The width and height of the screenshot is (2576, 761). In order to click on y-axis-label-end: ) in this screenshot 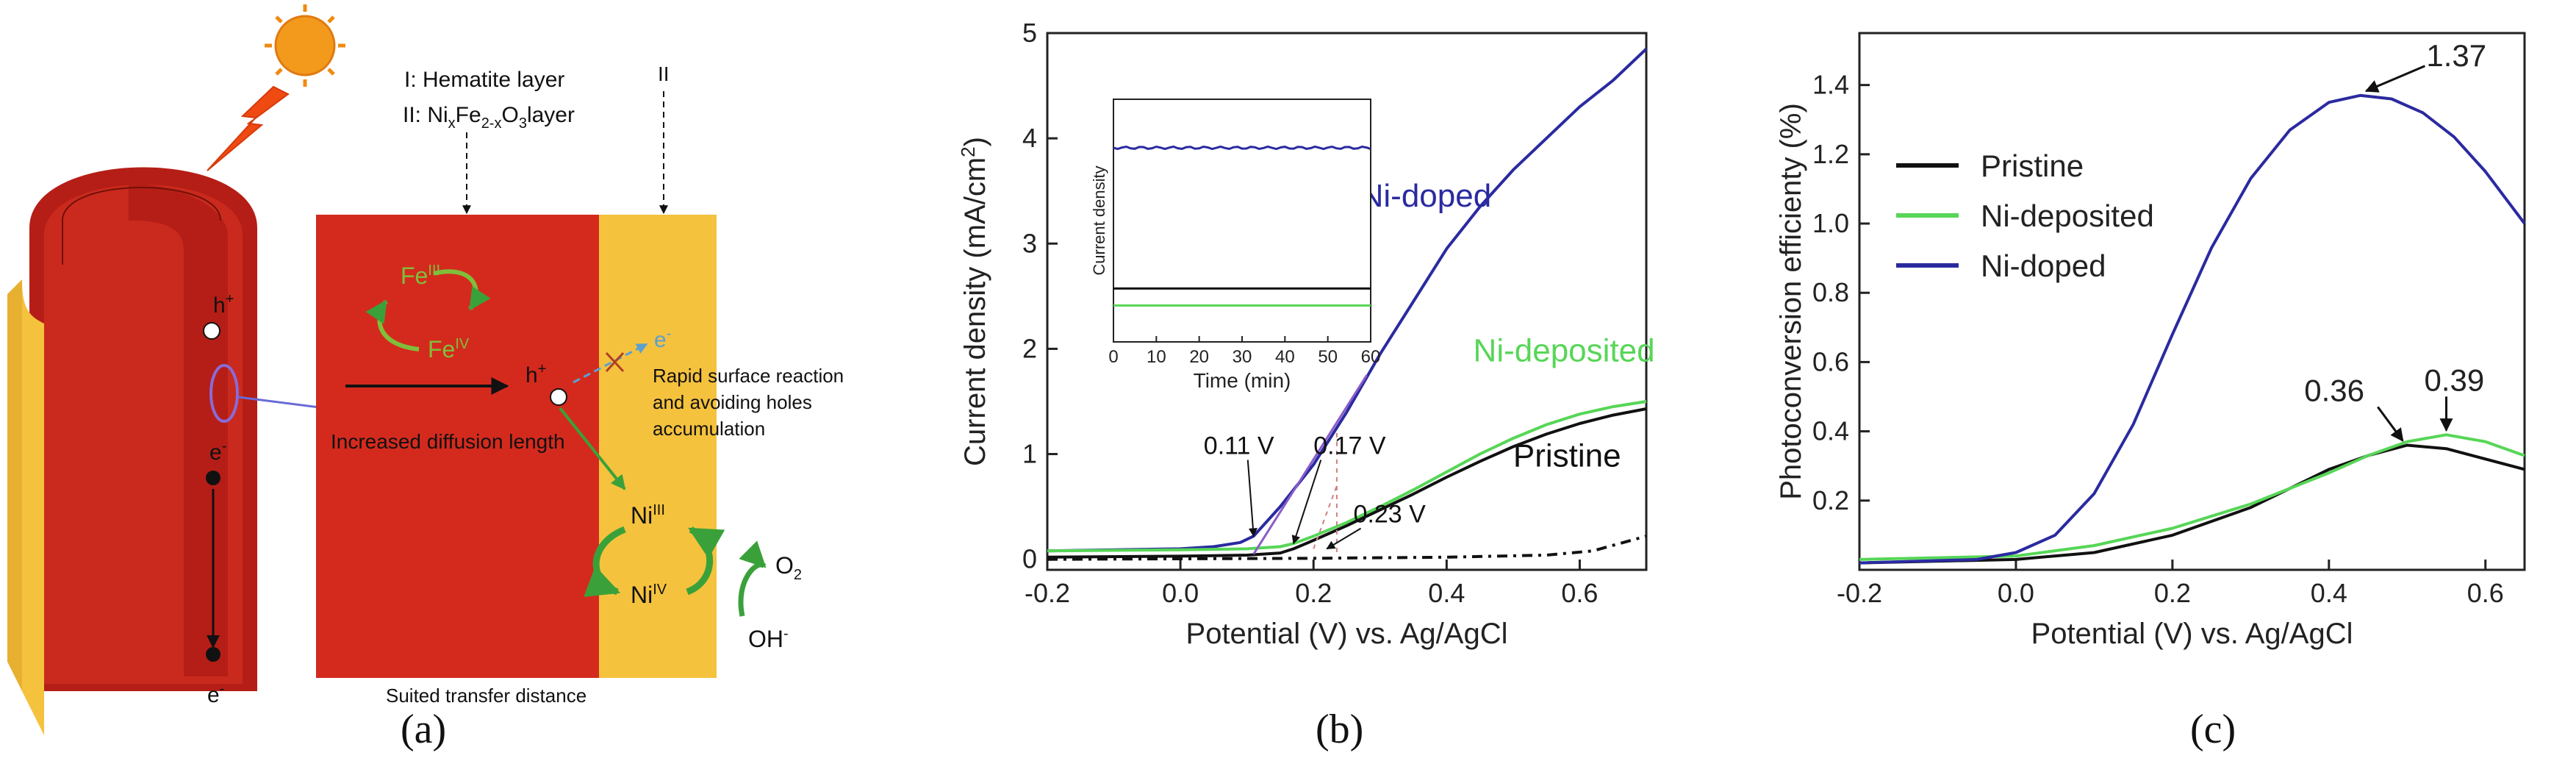, I will do `click(975, 141)`.